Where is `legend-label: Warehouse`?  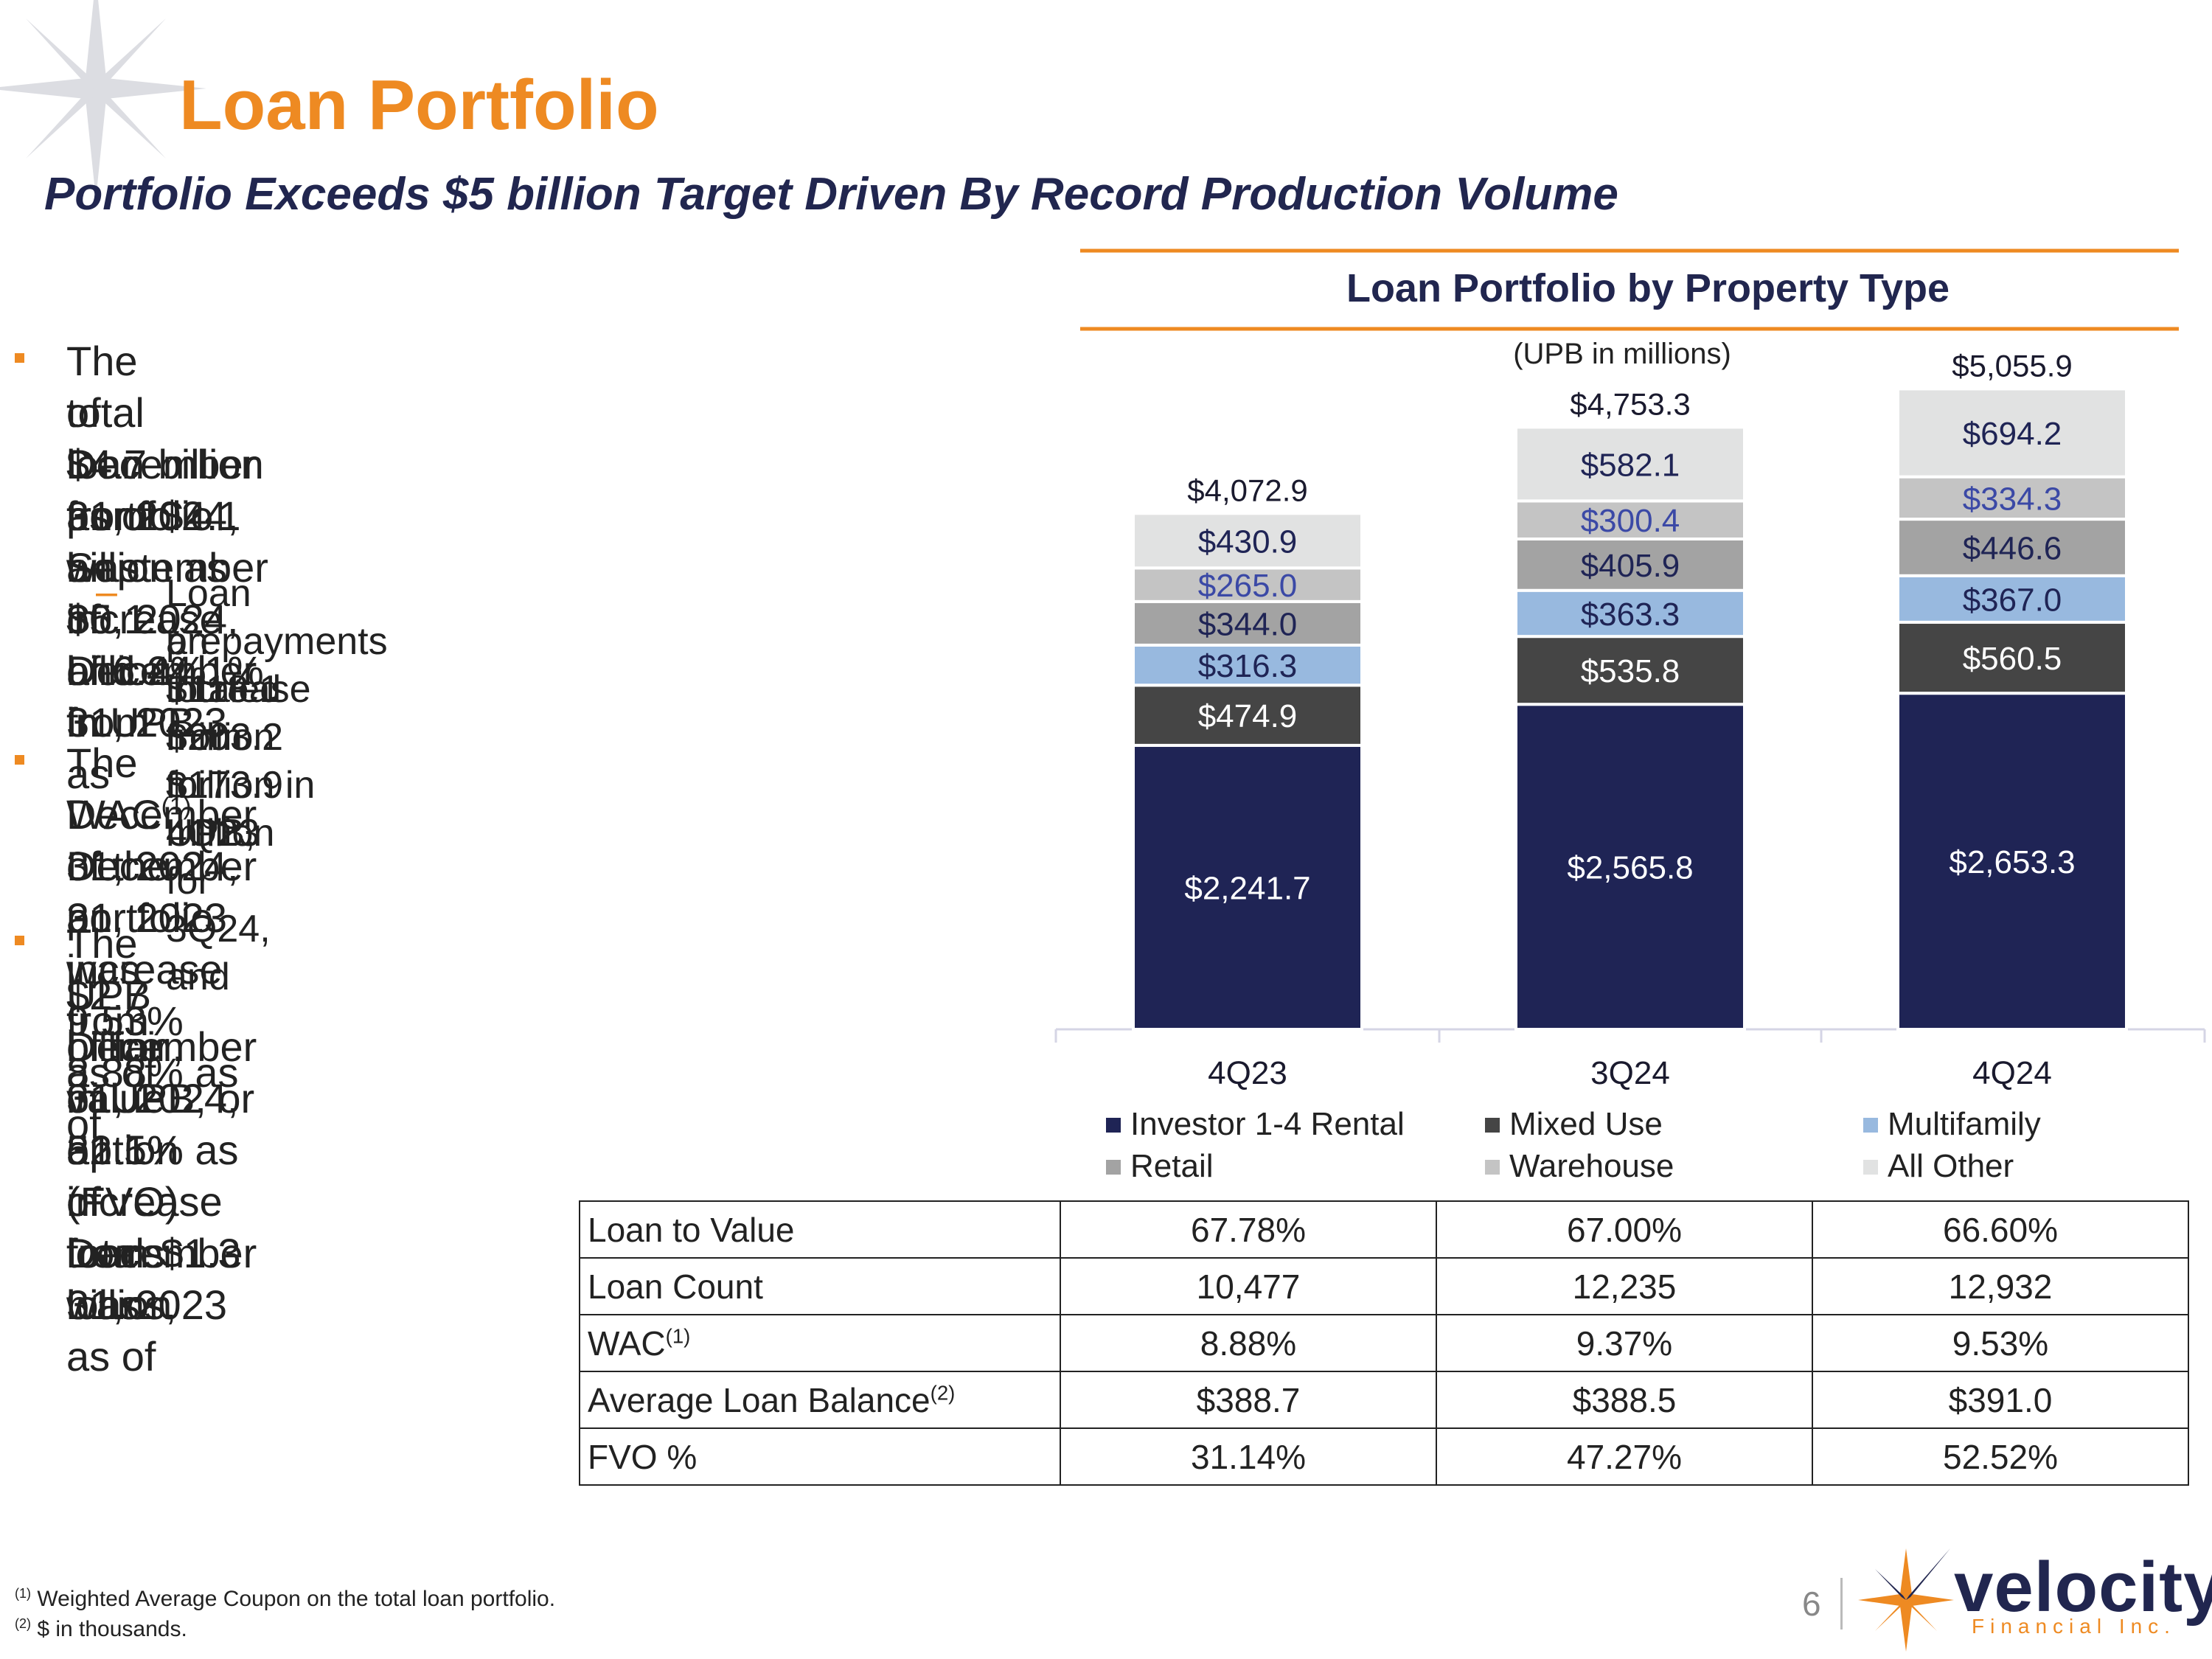 legend-label: Warehouse is located at coordinates (1591, 1166).